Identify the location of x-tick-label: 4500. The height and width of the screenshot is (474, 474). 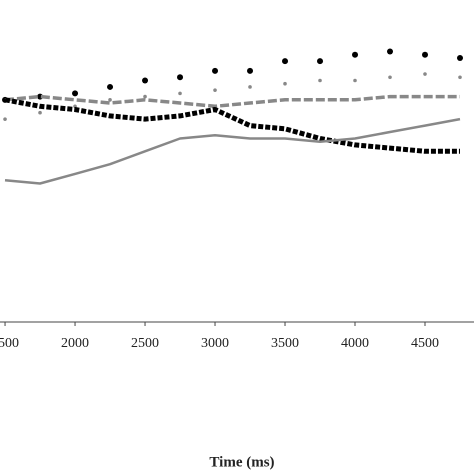
(425, 343).